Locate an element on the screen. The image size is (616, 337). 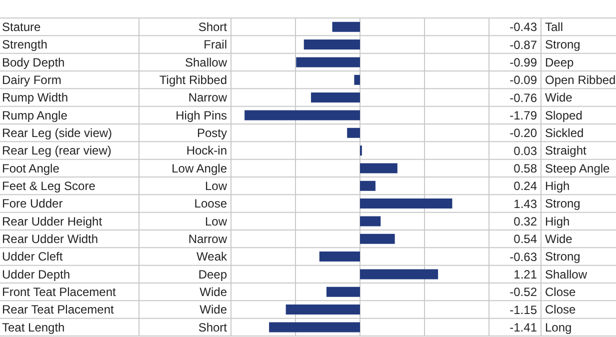
data-label: -0.63 is located at coordinates (524, 257).